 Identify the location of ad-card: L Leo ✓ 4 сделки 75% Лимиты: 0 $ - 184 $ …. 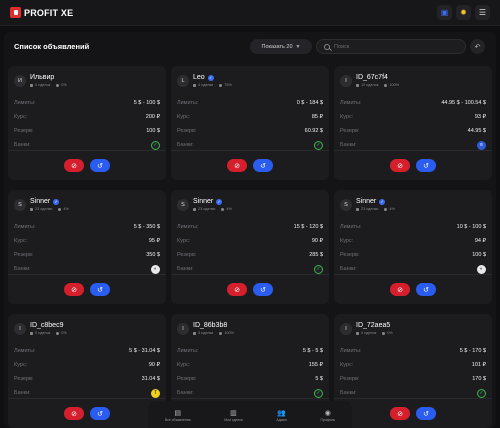
(250, 123).